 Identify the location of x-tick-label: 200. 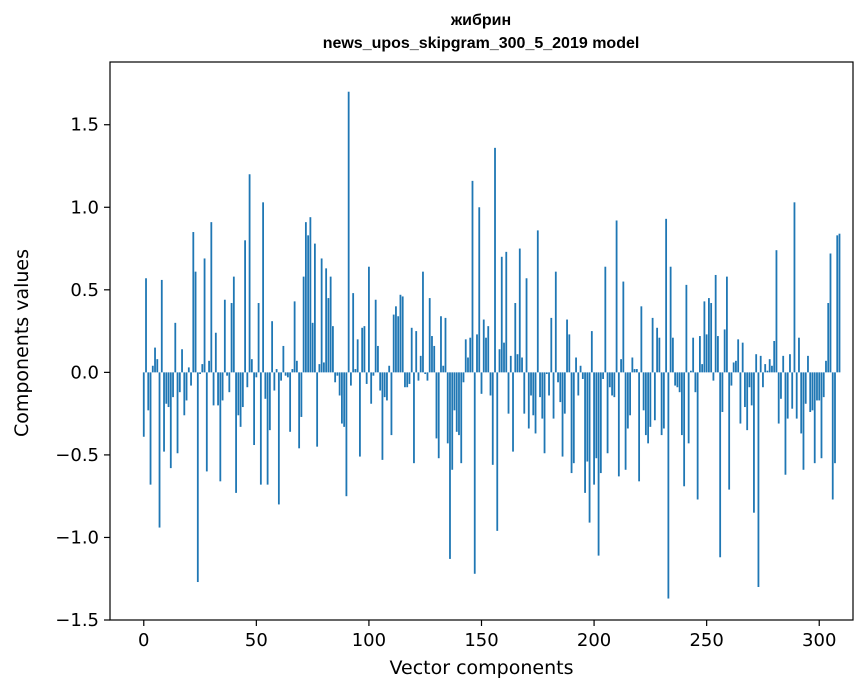
(594, 640).